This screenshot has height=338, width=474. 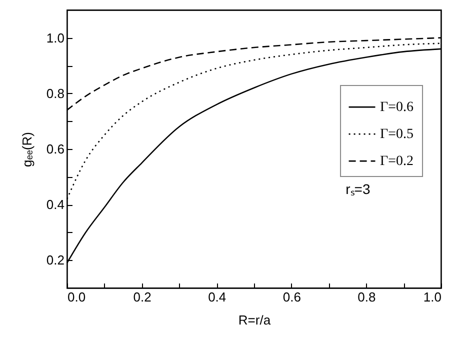 What do you see at coordinates (55, 260) in the screenshot?
I see `y-tick-label: 0.2` at bounding box center [55, 260].